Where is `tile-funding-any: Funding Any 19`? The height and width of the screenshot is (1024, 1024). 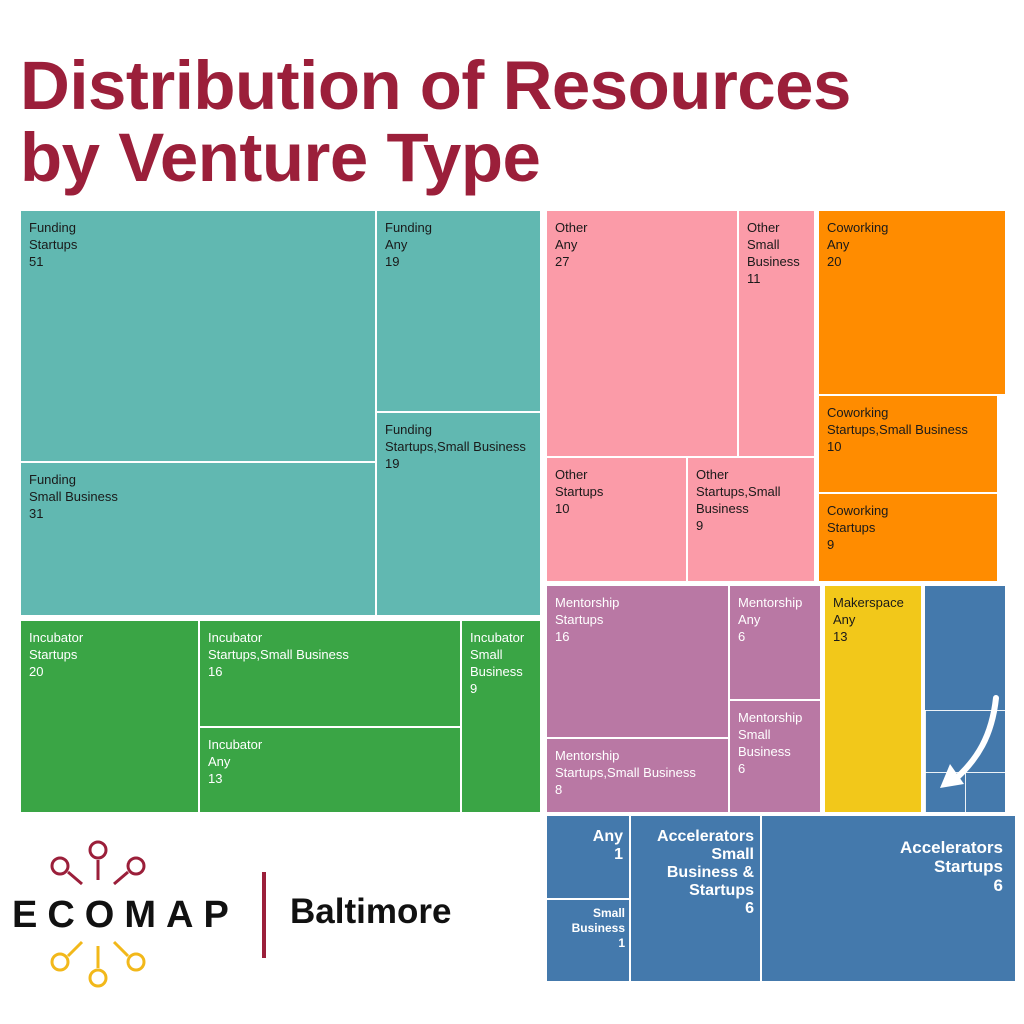 tile-funding-any: Funding Any 19 is located at coordinates (458, 311).